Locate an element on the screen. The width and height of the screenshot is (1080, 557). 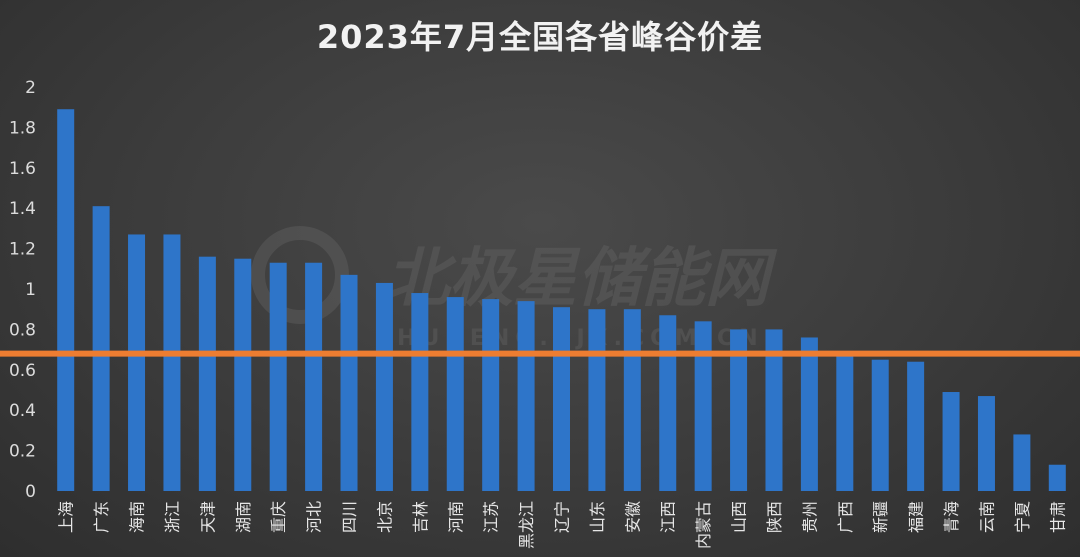
x-tick-label: 江苏 is located at coordinates (491, 517).